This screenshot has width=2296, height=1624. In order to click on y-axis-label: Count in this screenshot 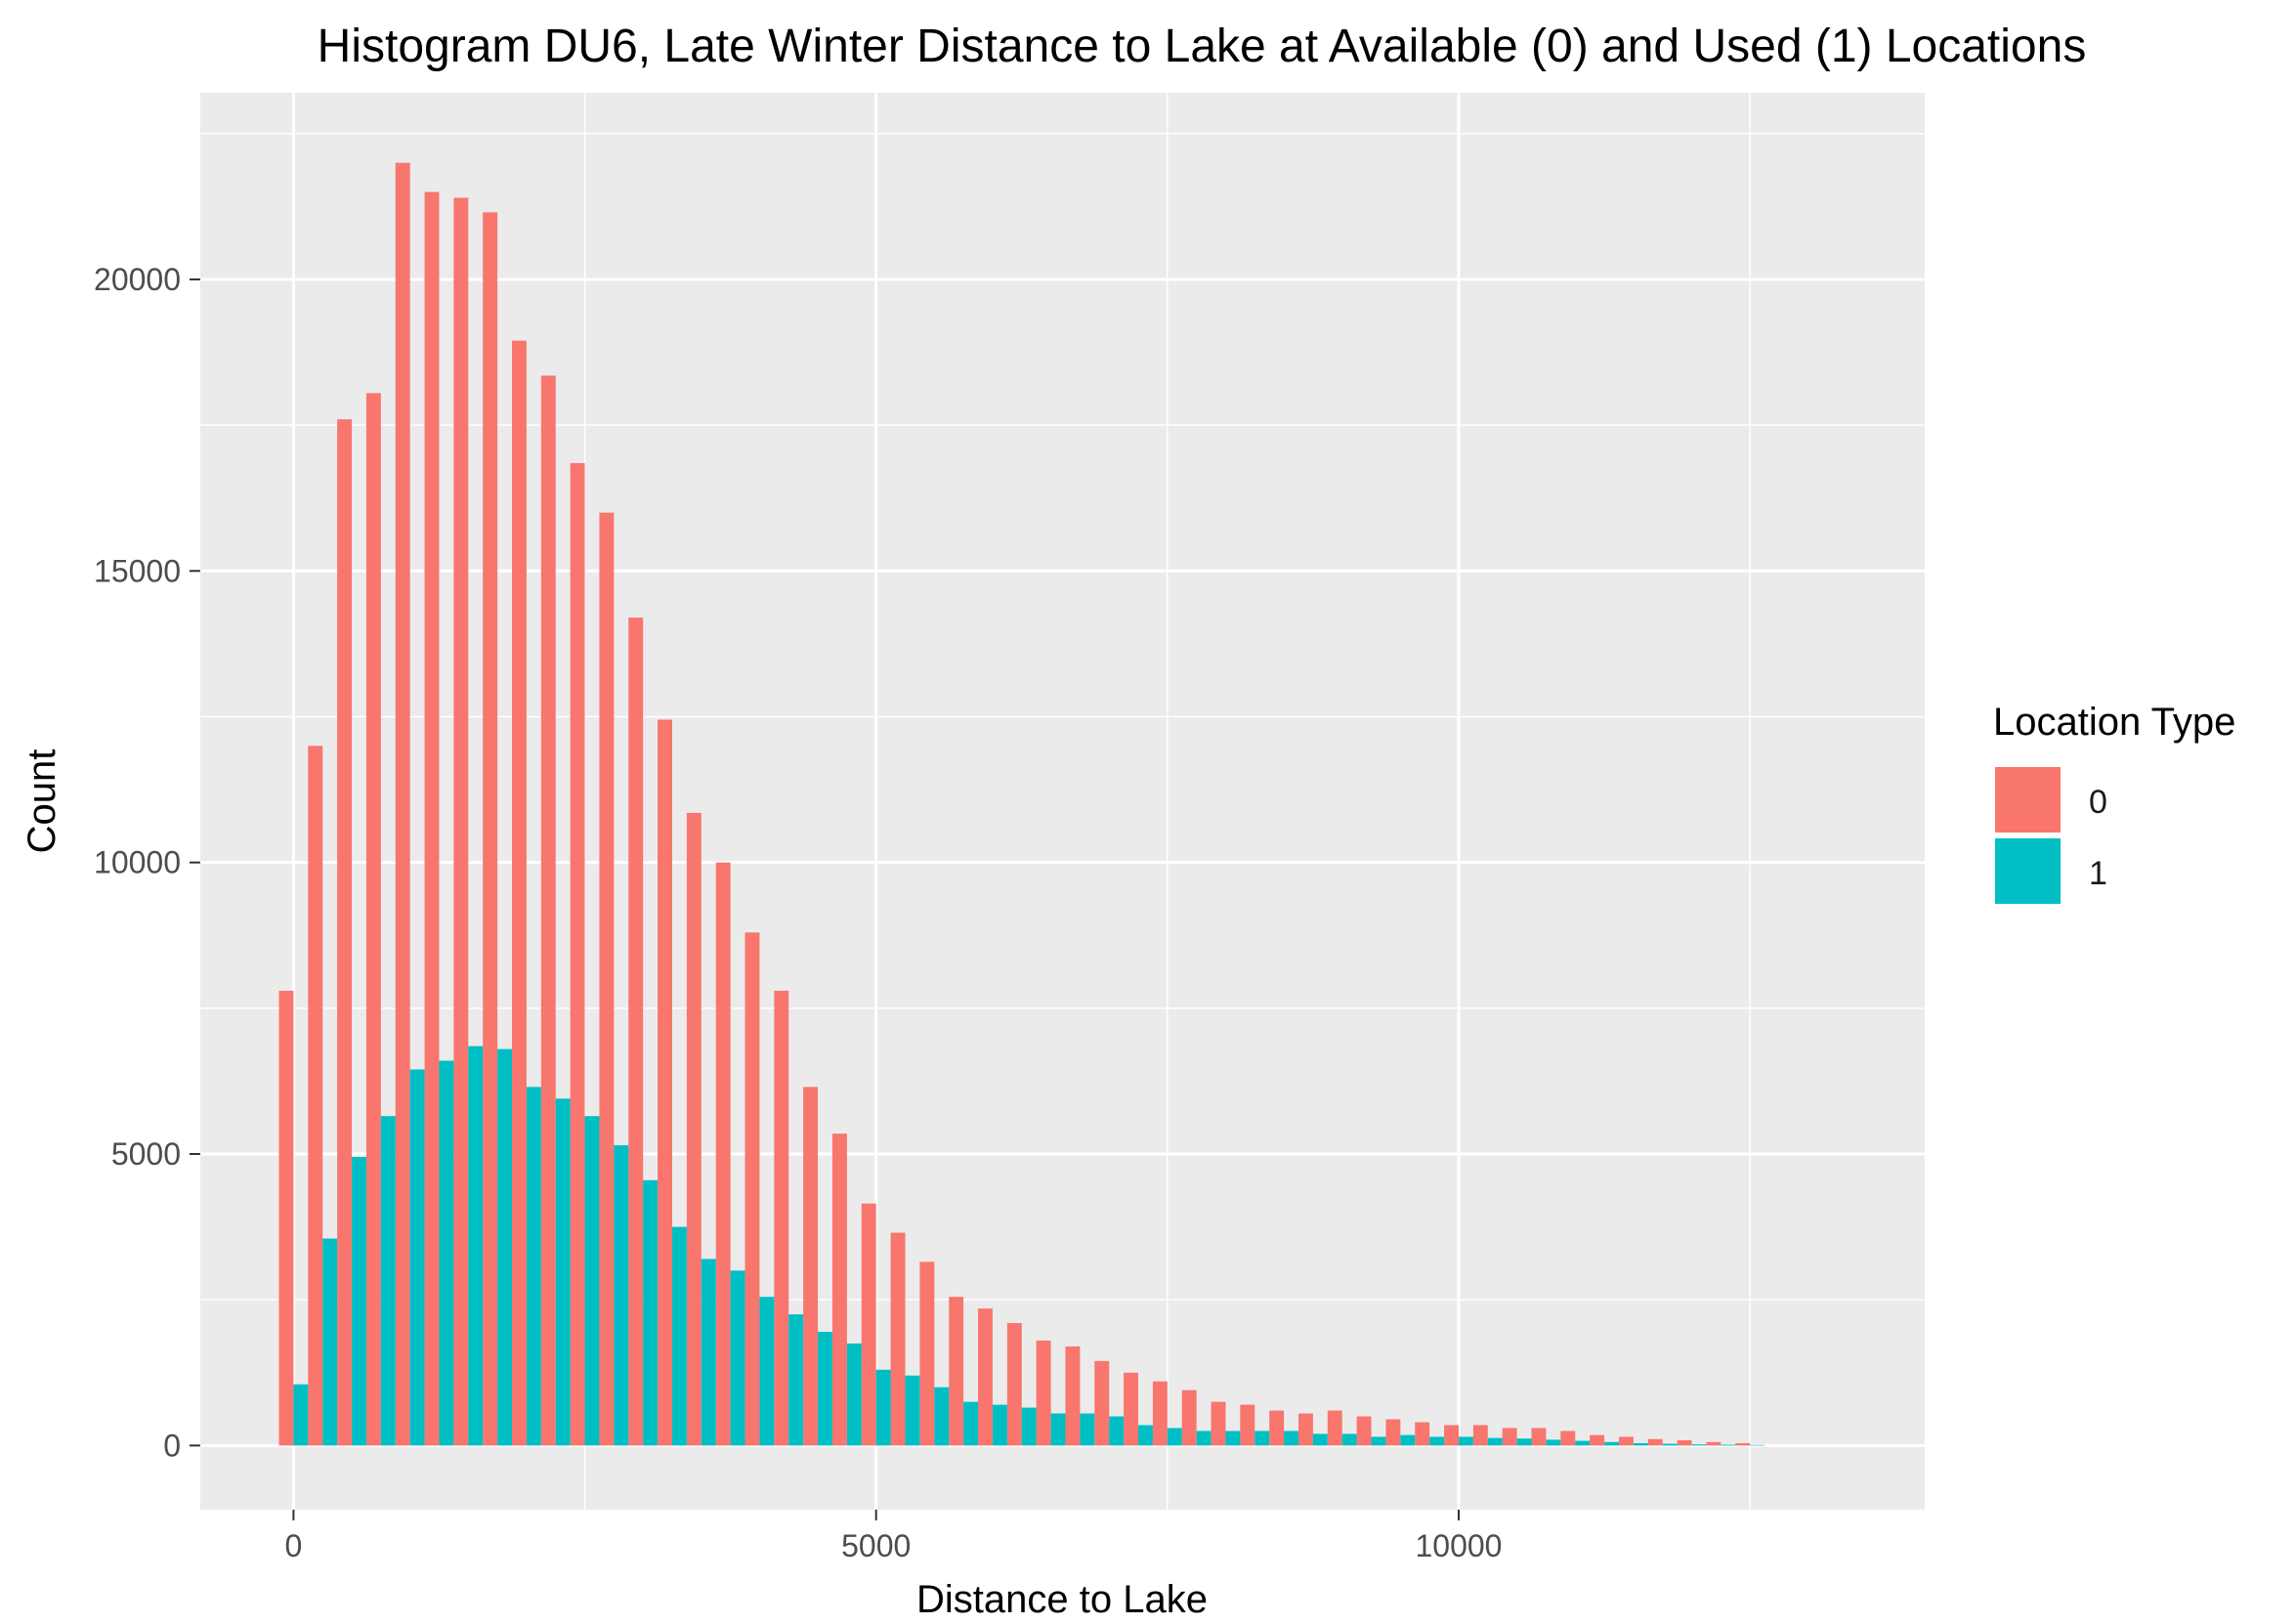, I will do `click(43, 802)`.